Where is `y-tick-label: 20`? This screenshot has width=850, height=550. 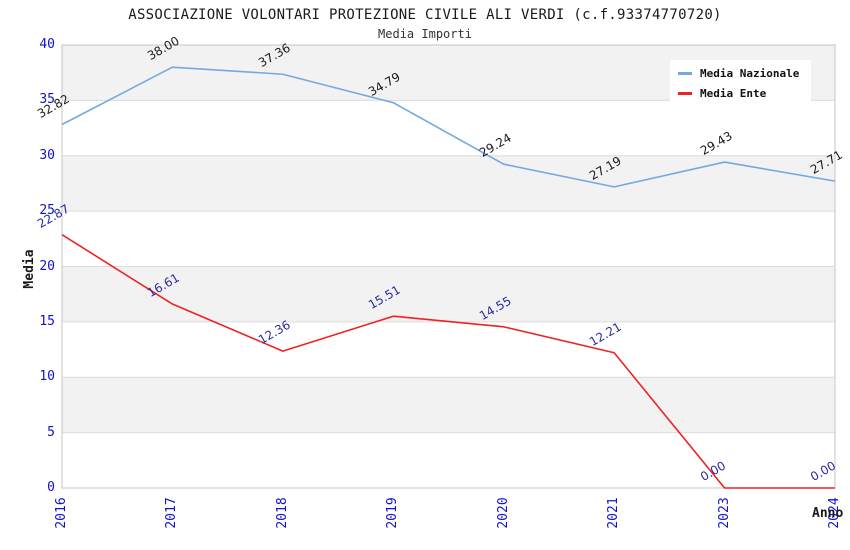
y-tick-label: 20 is located at coordinates (47, 266).